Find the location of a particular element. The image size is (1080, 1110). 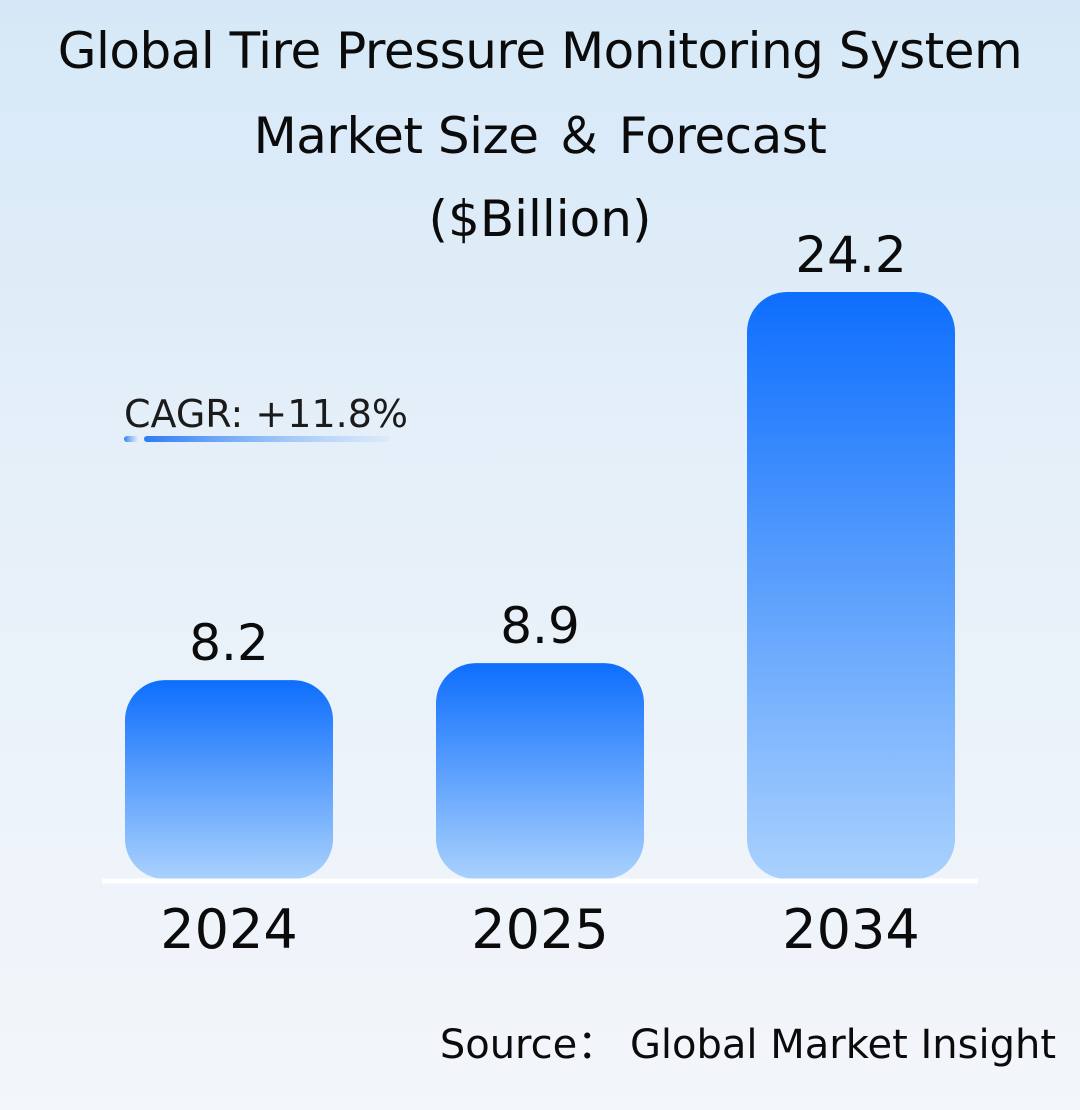

value-label-2025: 8.9 is located at coordinates (540, 626).